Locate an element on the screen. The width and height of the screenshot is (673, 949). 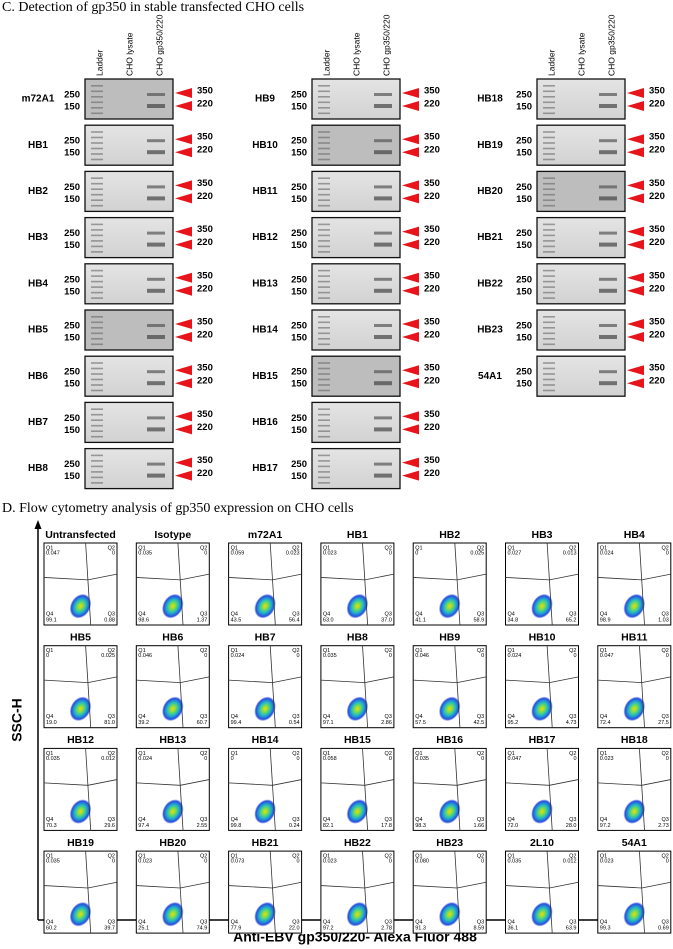
blot-label: 54A1 is located at coordinates (490, 376).